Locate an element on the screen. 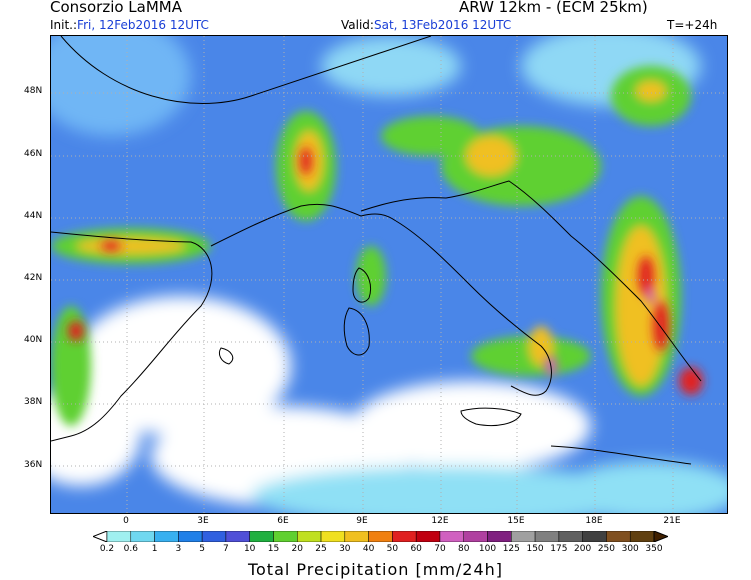  colorbar-level-label: 1 is located at coordinates (154, 549).